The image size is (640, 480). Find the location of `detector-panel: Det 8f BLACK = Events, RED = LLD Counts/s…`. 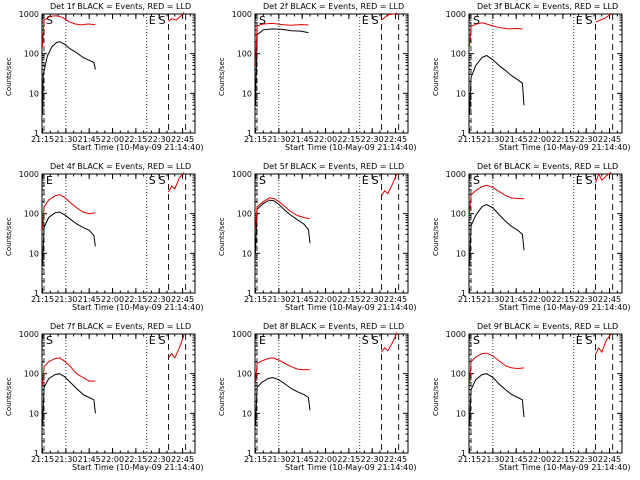

detector-panel: Det 8f BLACK = Events, RED = LLD Counts/s… is located at coordinates (319, 400).